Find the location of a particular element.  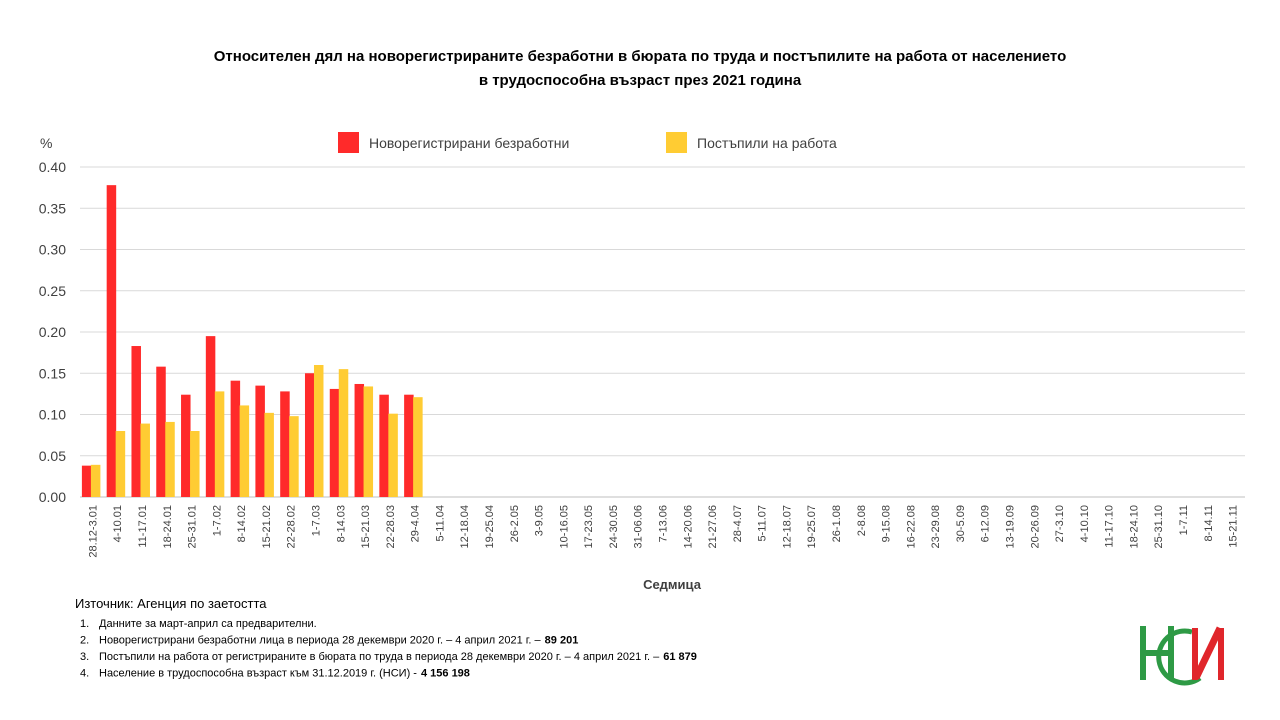

y-tick-label: 0.40 is located at coordinates (52, 167).